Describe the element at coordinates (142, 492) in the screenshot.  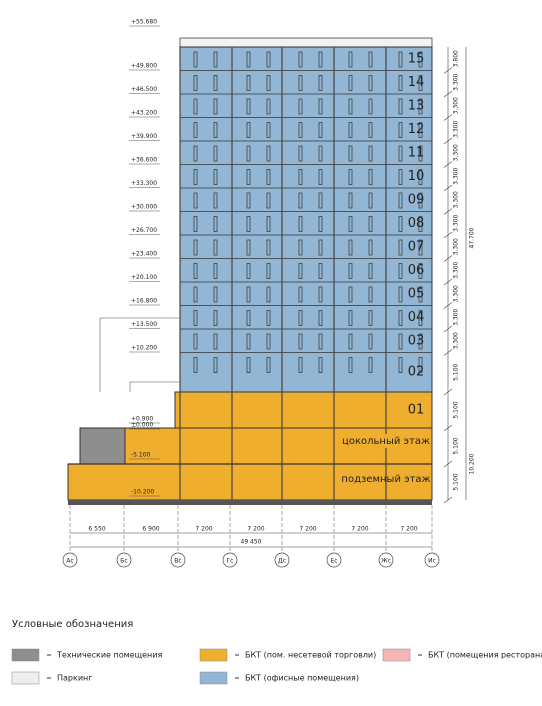
I see `elevation-label: -10.200` at that location.